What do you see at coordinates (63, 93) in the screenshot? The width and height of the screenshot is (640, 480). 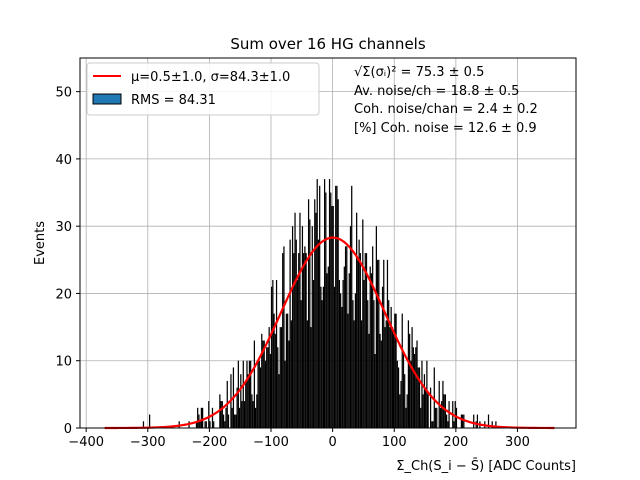 I see `y-tick-label: 50` at bounding box center [63, 93].